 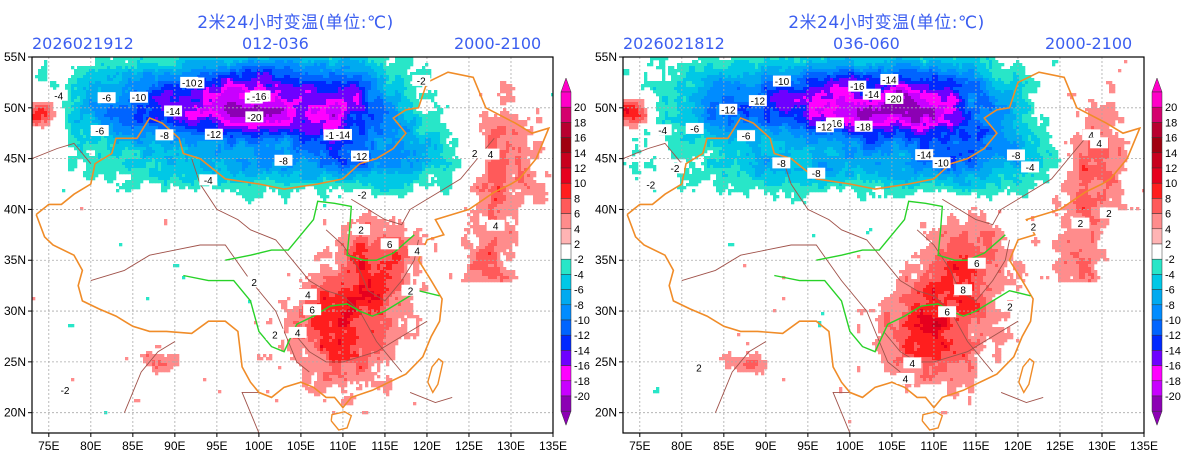 What do you see at coordinates (579, 306) in the screenshot?
I see `colorbar-label: -8` at bounding box center [579, 306].